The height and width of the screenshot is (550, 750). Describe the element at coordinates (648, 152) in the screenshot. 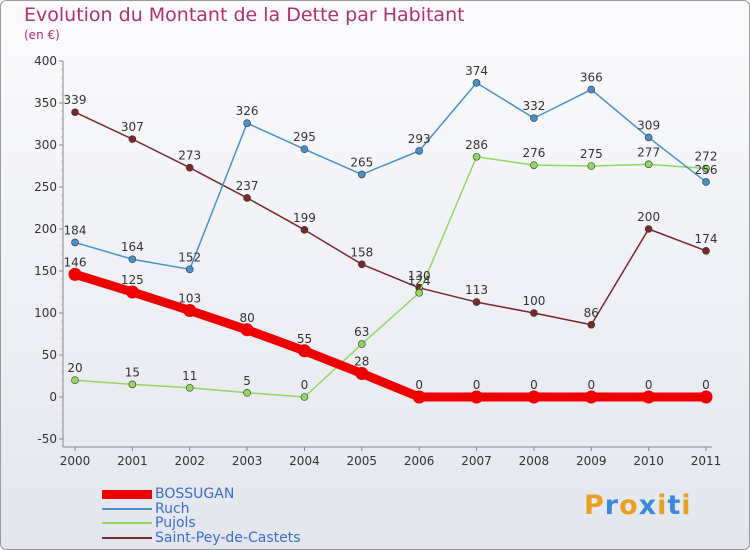

I see `data-label: 277` at that location.